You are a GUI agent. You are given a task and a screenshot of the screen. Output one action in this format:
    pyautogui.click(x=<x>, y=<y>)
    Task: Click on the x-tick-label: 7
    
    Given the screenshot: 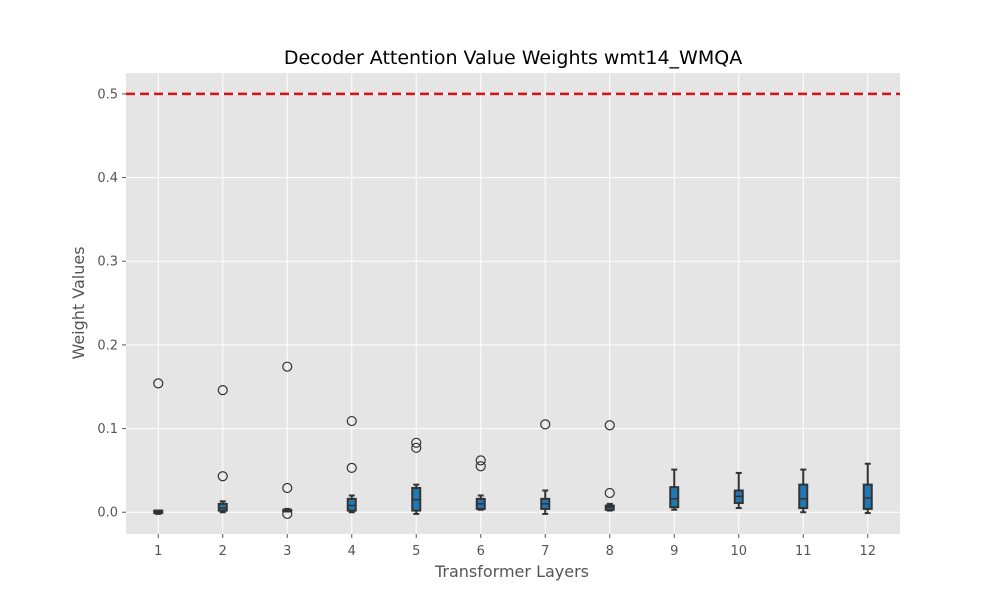 What is the action you would take?
    pyautogui.click(x=545, y=551)
    